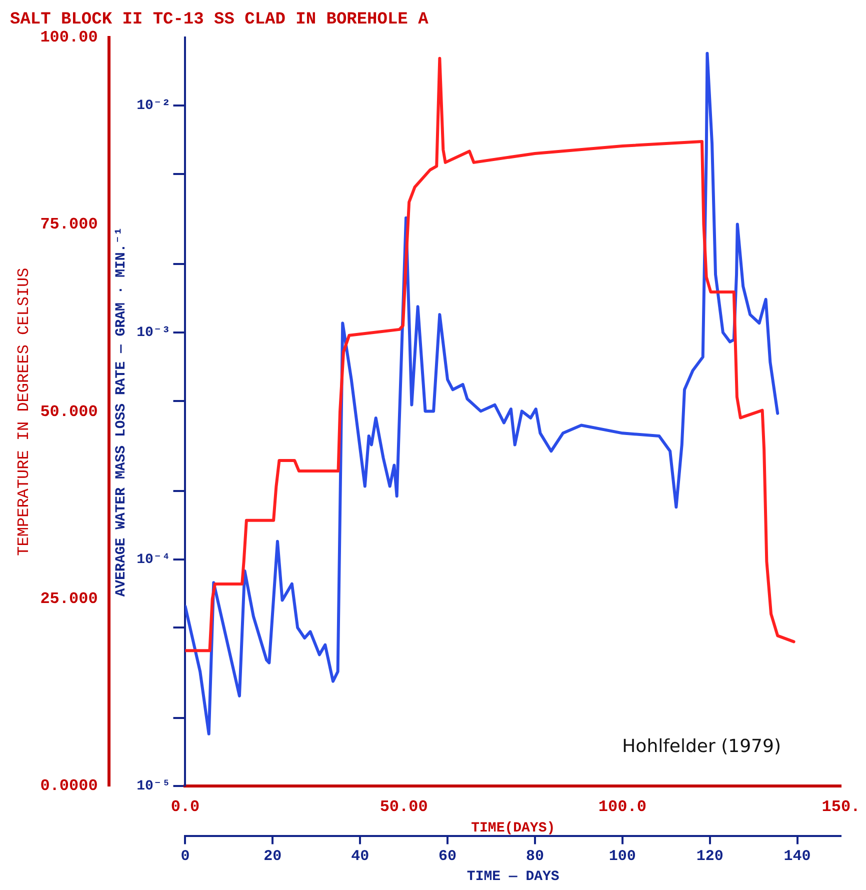  What do you see at coordinates (622, 856) in the screenshot?
I see `x2-tick-label: 100` at bounding box center [622, 856].